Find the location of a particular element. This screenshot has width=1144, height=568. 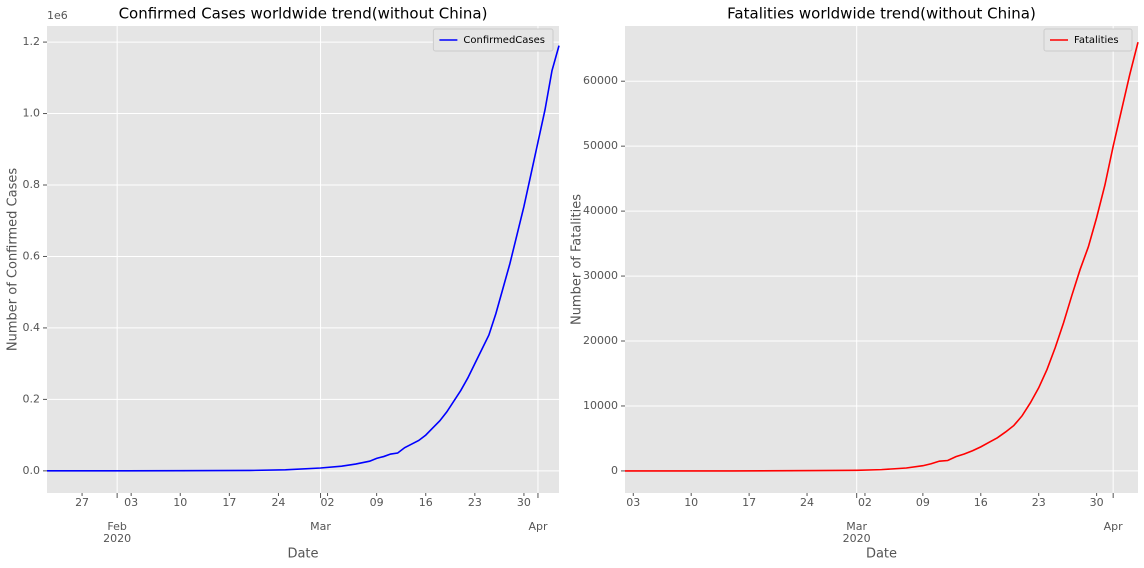

y-tick-label: 50000 is located at coordinates (600, 145).